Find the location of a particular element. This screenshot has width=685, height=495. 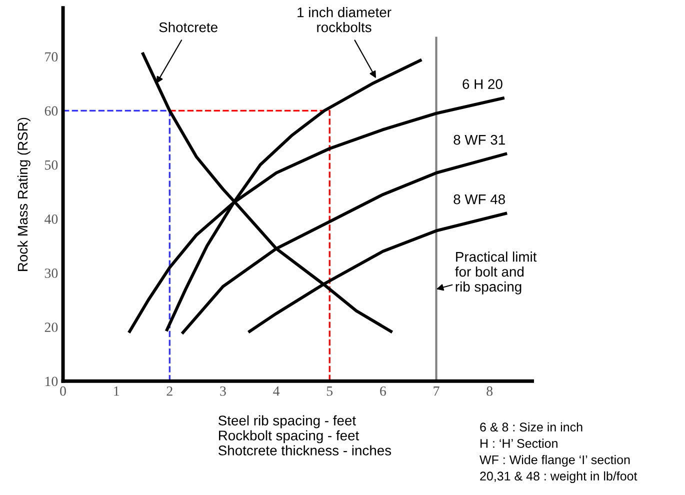

x-tick-label: 2 is located at coordinates (169, 391).